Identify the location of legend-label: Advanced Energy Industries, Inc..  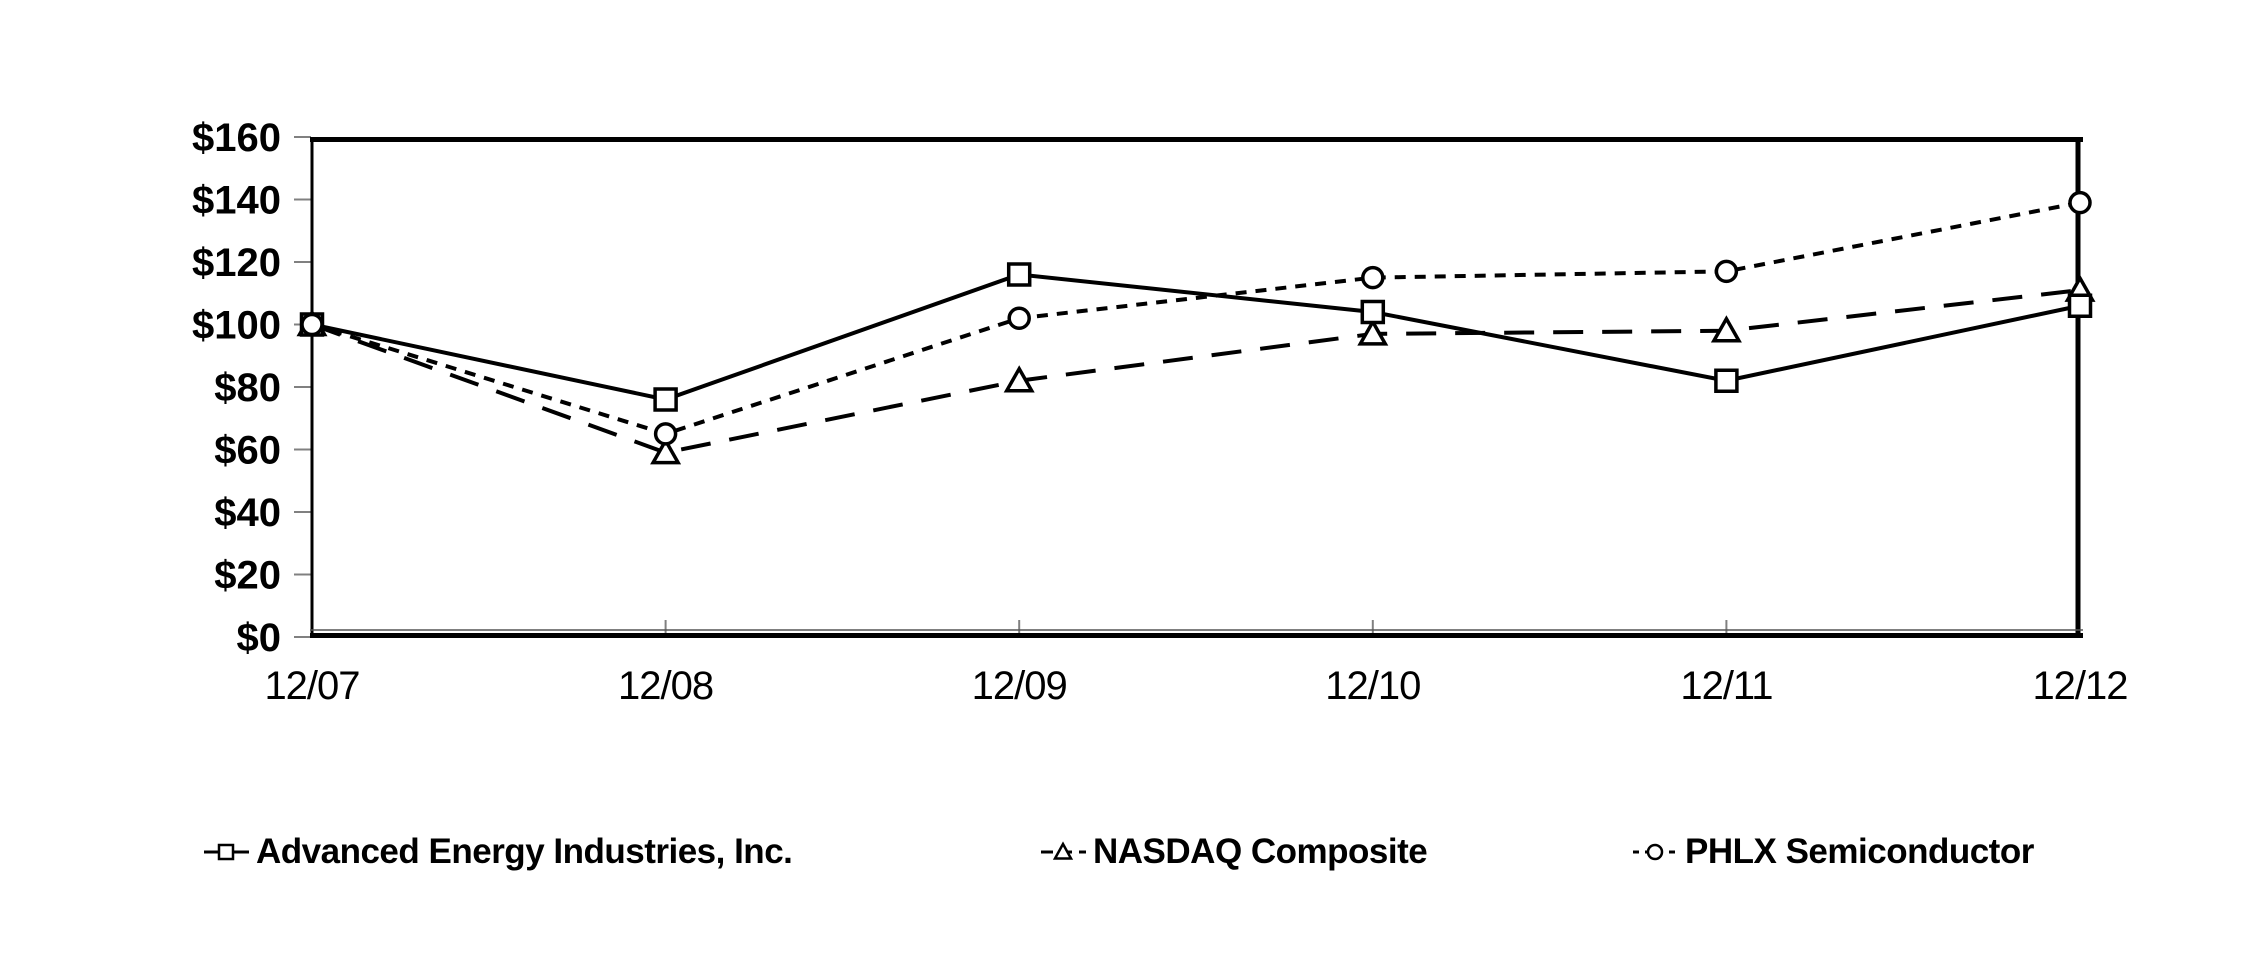
(524, 851).